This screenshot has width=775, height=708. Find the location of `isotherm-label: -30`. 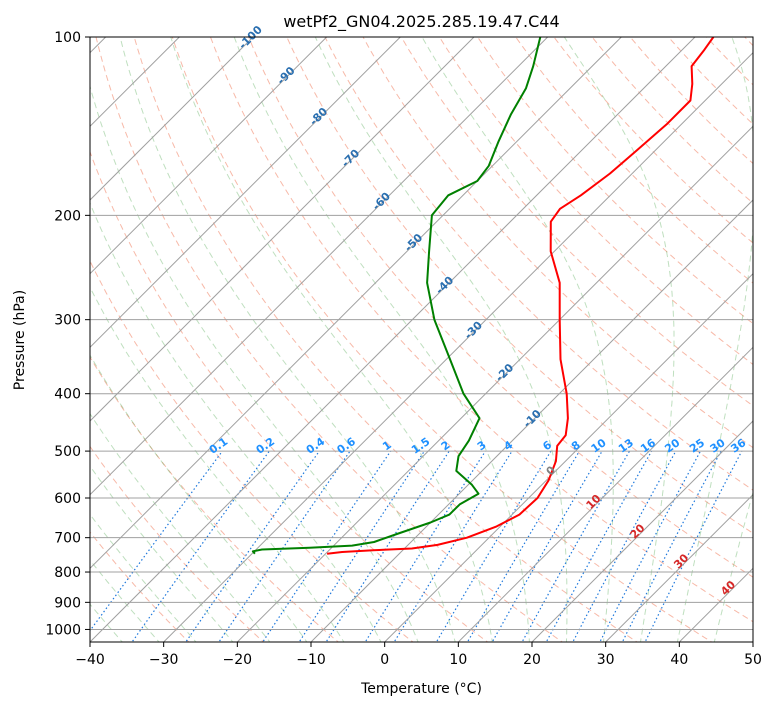

isotherm-label: -30 is located at coordinates (473, 329).